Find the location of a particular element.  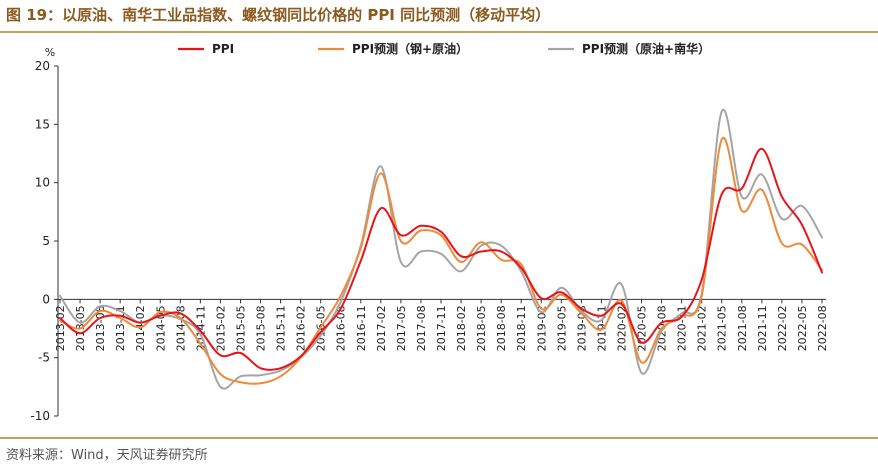

x-tick-label: 2021-11 is located at coordinates (762, 328).